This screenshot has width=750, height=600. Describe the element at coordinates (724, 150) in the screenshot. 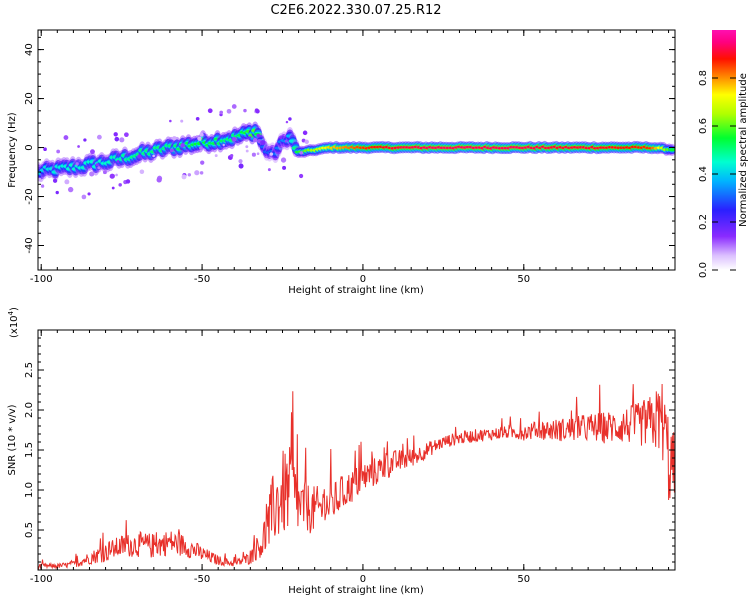

I see `colorbar-gradient` at that location.